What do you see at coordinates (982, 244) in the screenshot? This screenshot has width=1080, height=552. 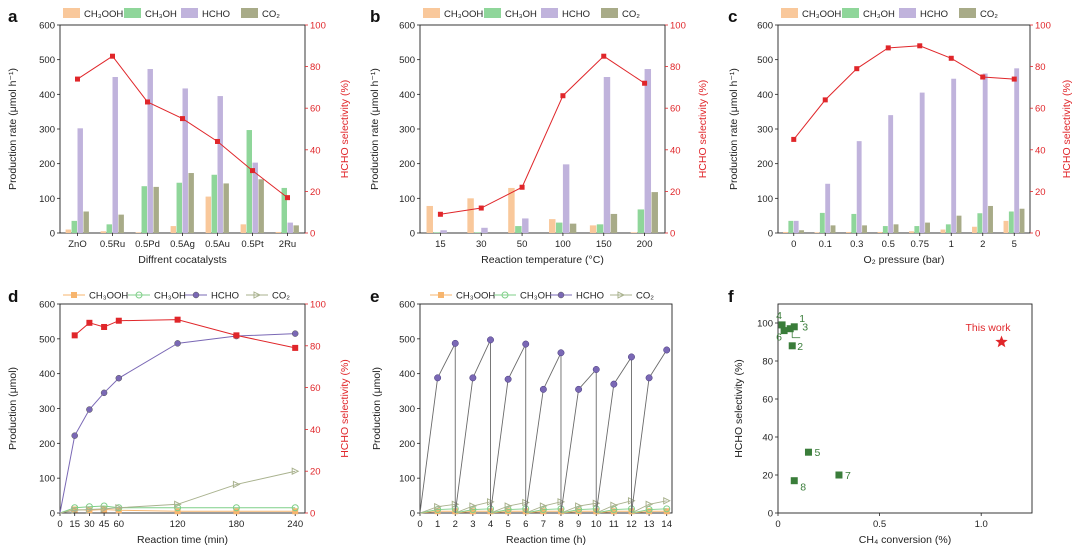 I see `panel-c-xtick-label: 2` at bounding box center [982, 244].